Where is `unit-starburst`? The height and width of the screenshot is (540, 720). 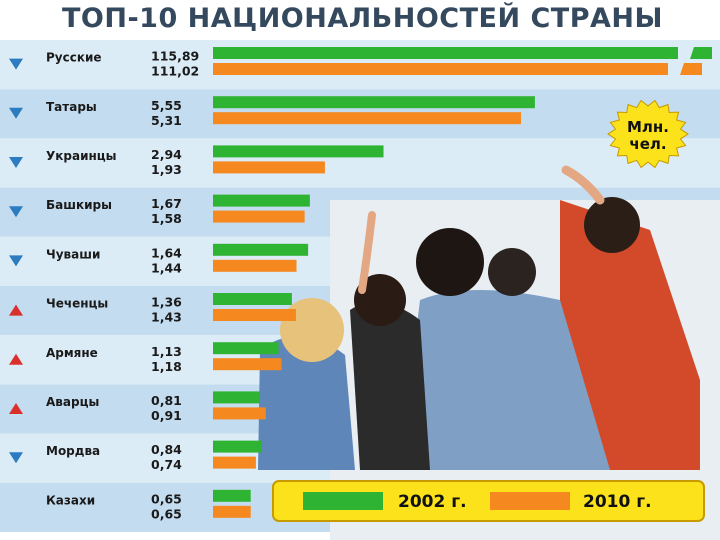
unit-starburst is located at coordinates (648, 134).